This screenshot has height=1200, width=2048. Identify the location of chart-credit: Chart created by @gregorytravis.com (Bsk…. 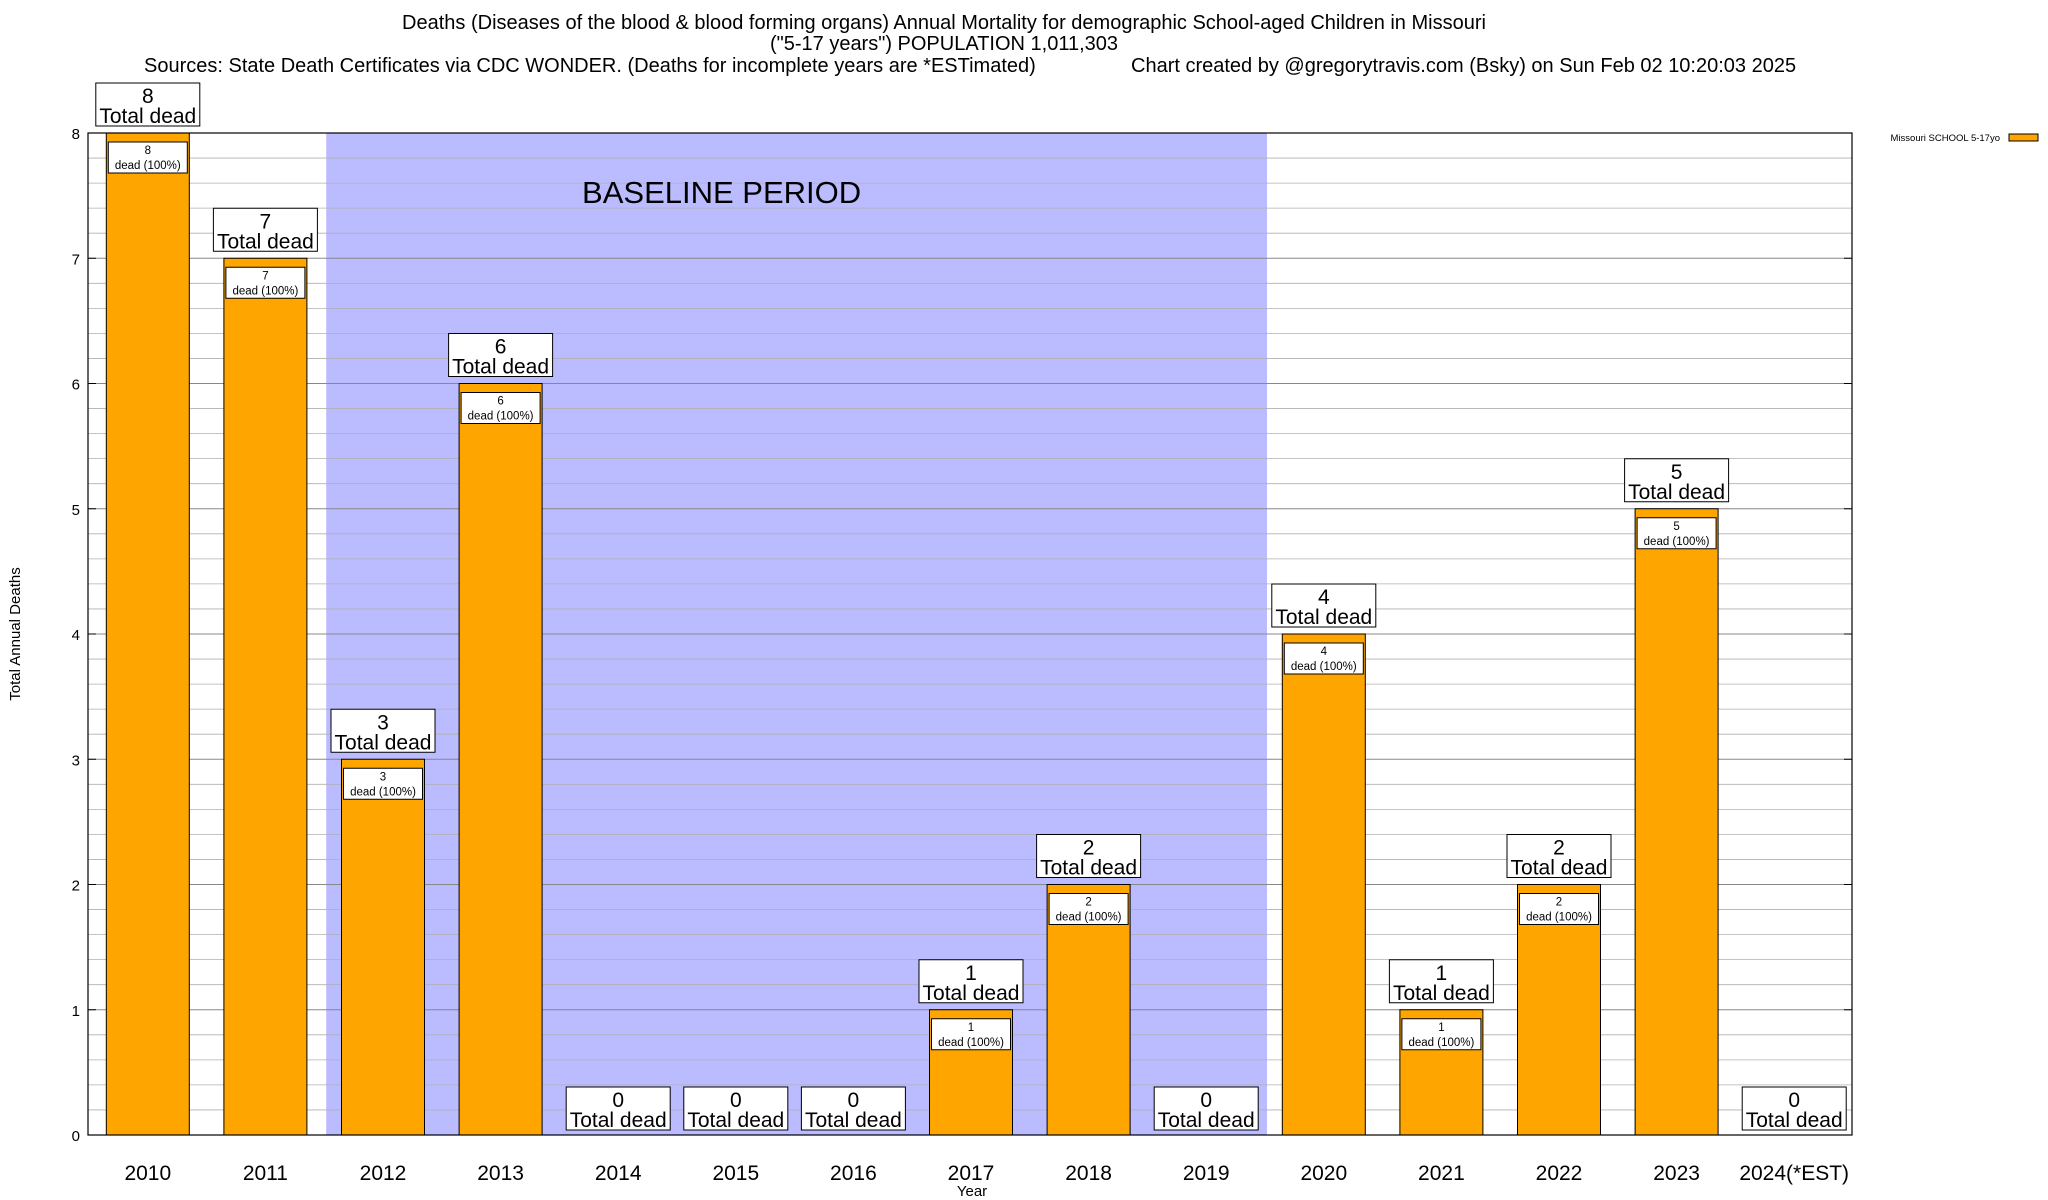
(1464, 66).